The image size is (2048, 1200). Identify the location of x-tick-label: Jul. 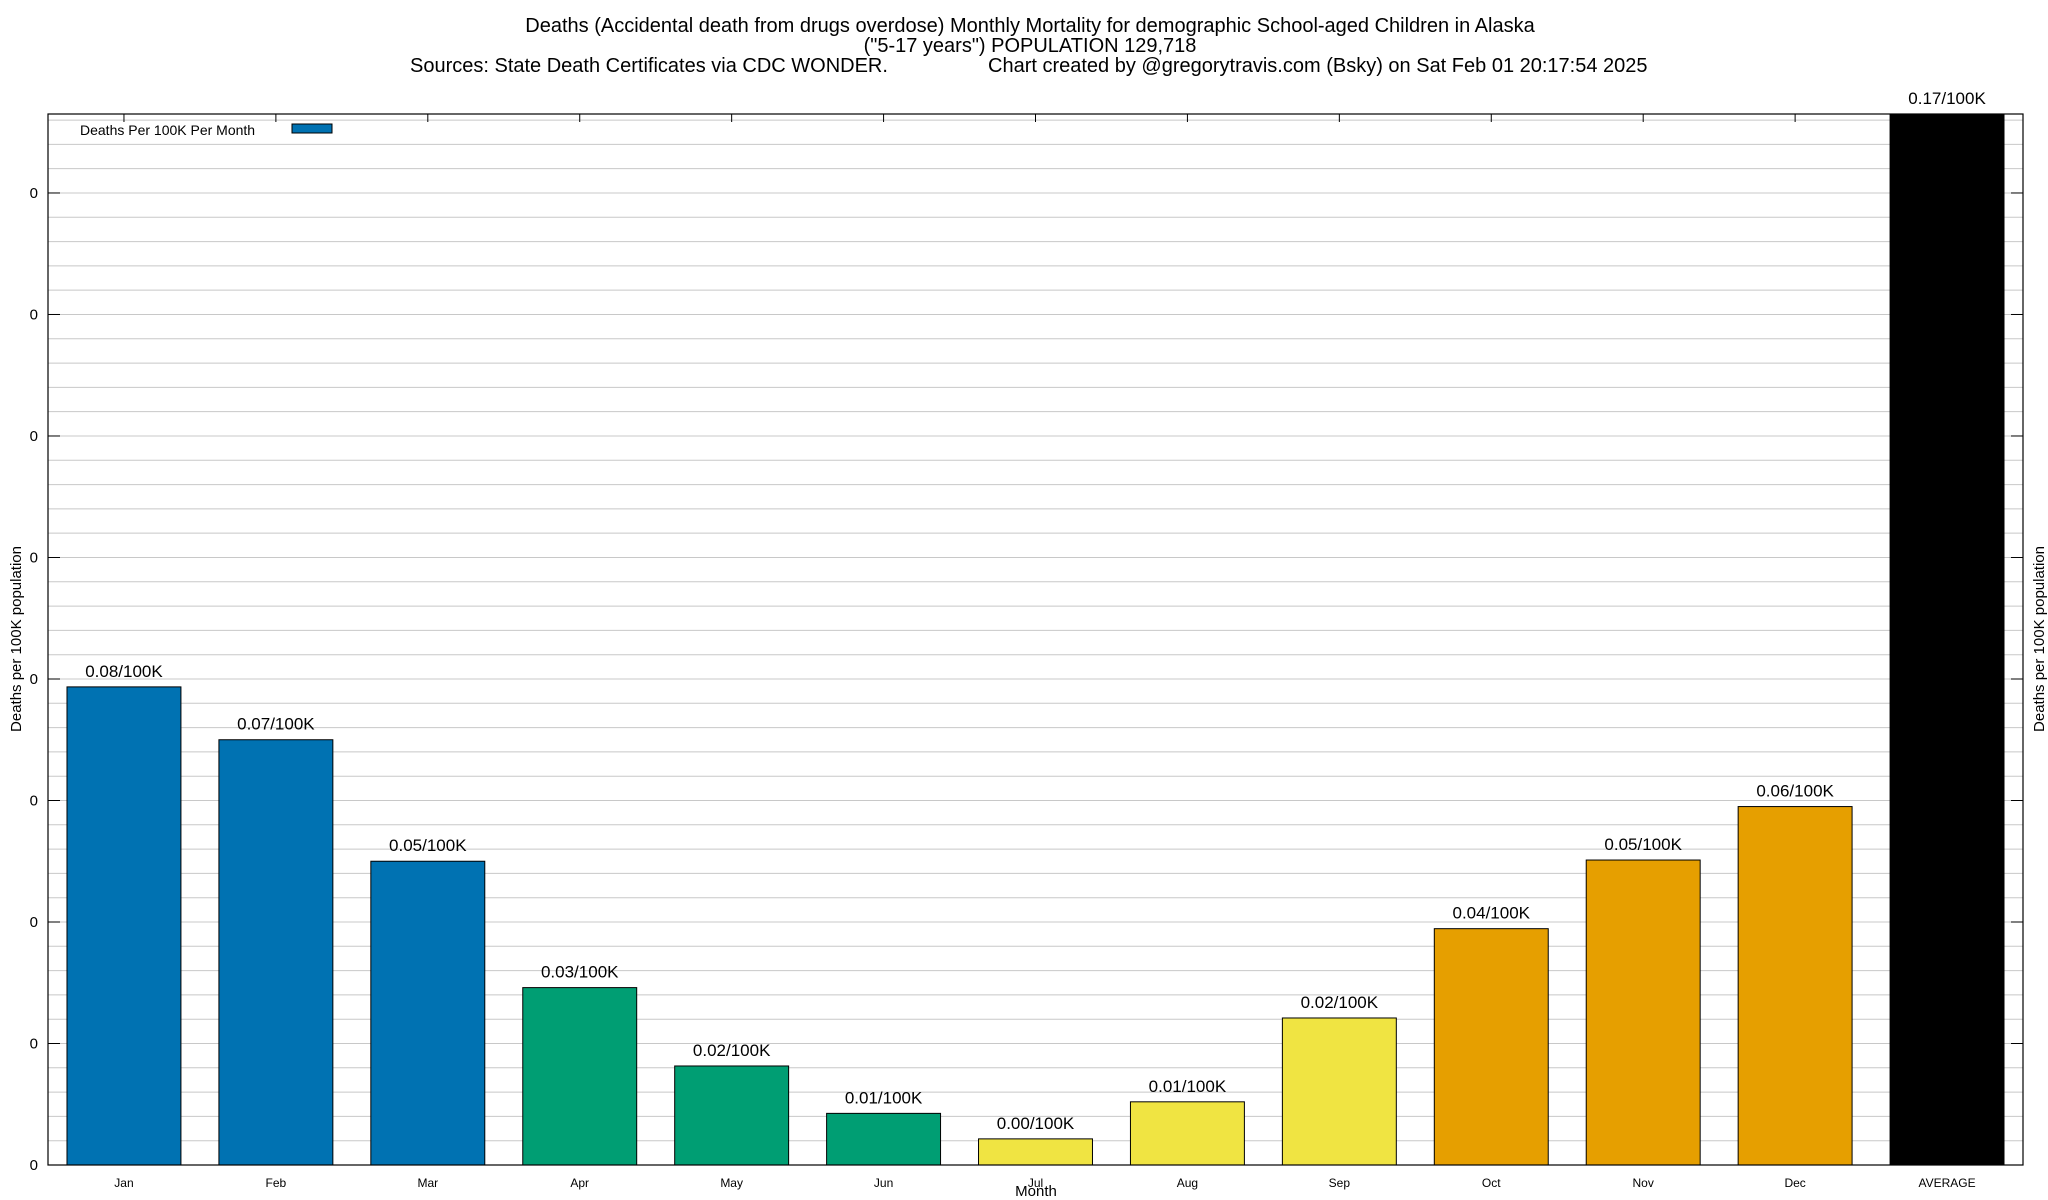
(1035, 1183).